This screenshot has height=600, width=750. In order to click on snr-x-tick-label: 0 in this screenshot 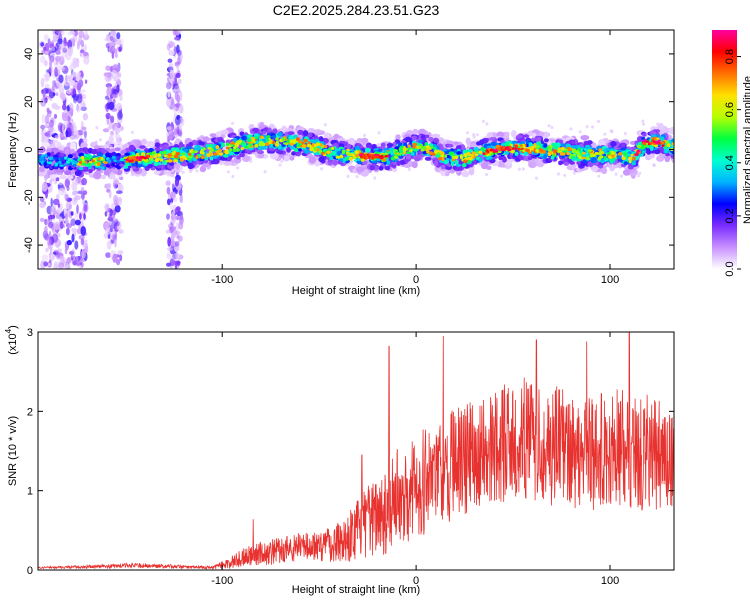, I will do `click(416, 581)`.